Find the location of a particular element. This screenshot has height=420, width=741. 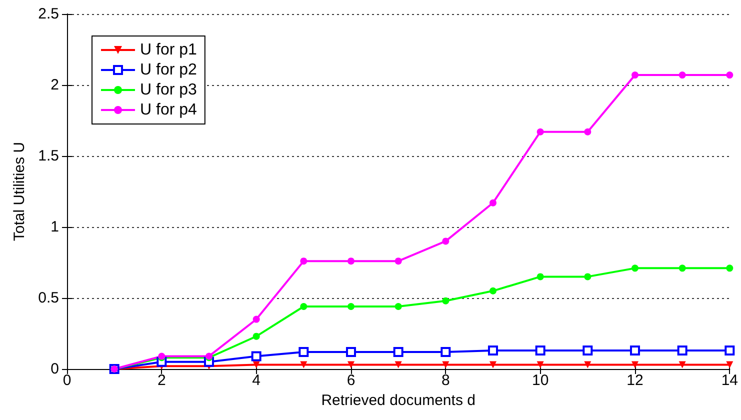

x-axis-title: Retrieved documents d is located at coordinates (398, 400).